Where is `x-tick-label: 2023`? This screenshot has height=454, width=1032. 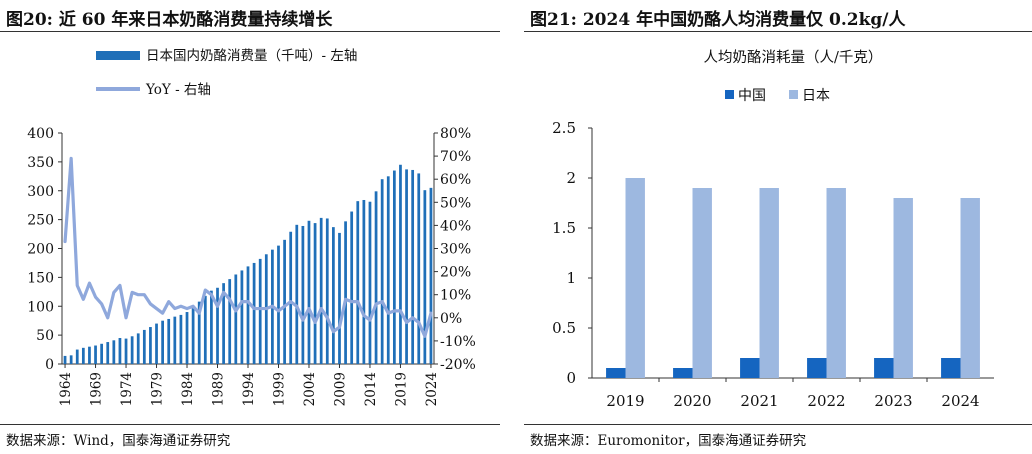 x-tick-label: 2023 is located at coordinates (893, 401).